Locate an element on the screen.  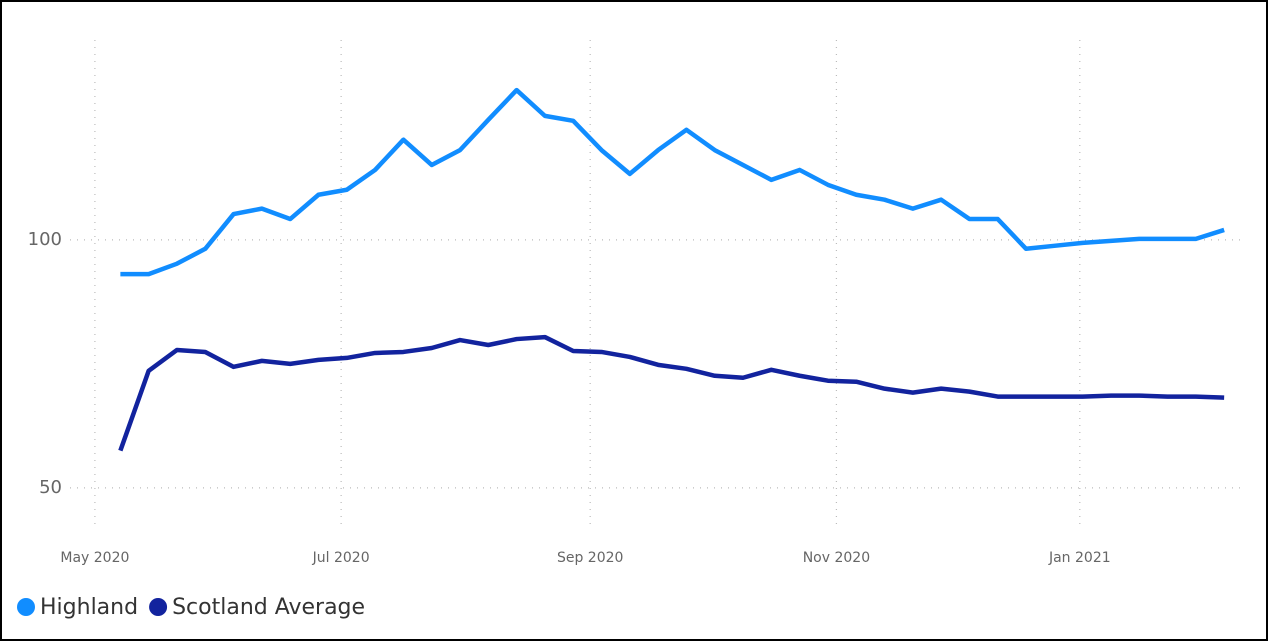
legend-label: Highland is located at coordinates (89, 607).